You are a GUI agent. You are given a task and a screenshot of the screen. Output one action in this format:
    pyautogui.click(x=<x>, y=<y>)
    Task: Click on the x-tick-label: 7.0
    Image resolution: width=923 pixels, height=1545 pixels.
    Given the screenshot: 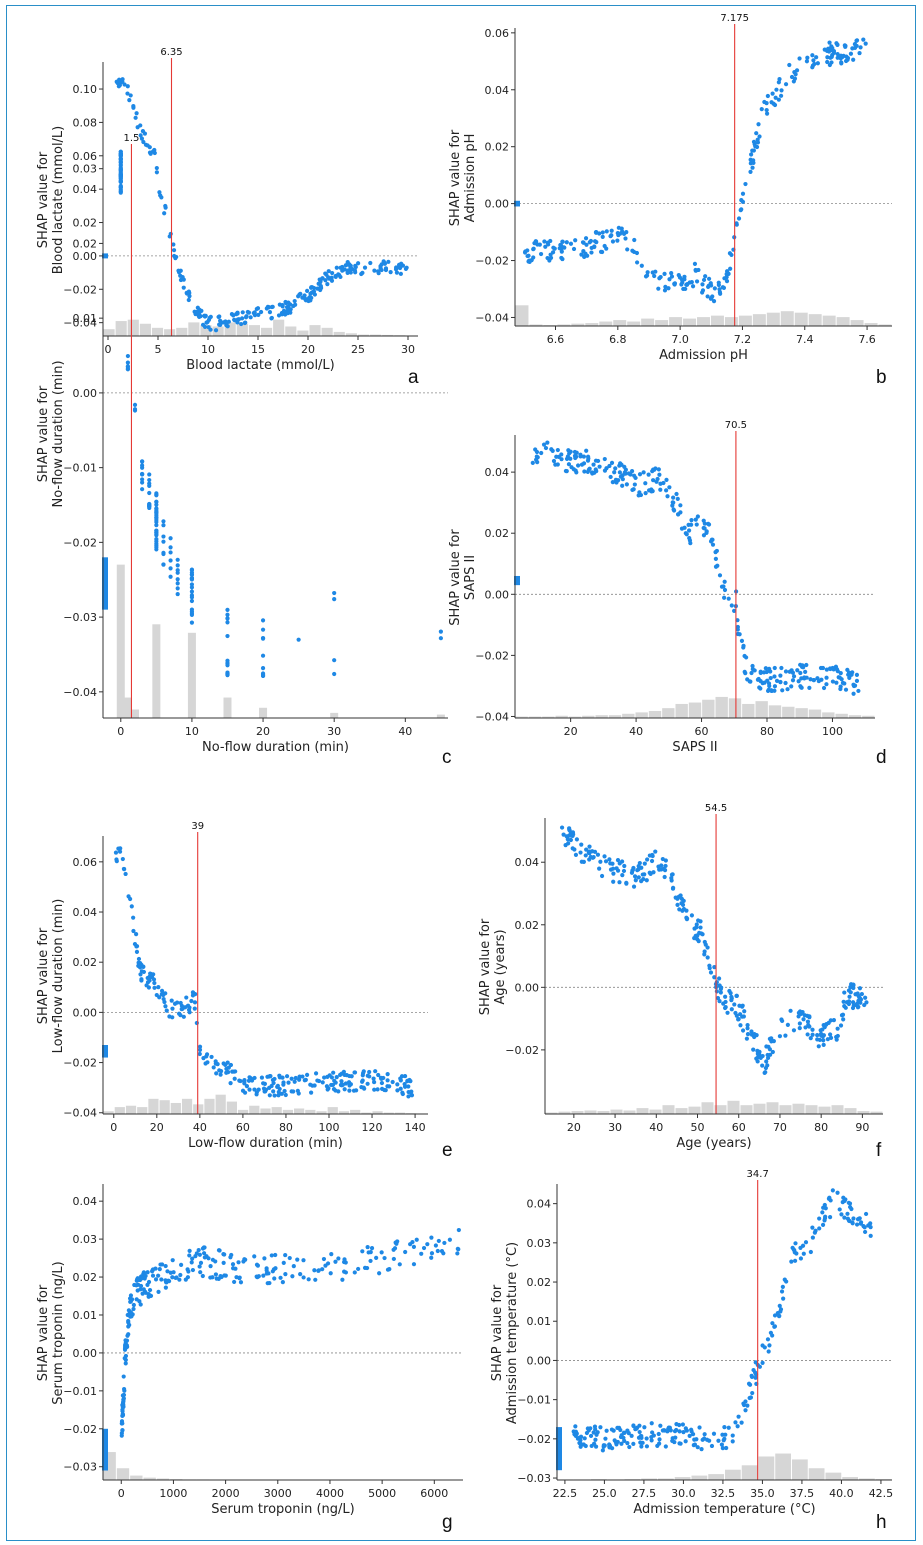 What is the action you would take?
    pyautogui.click(x=680, y=339)
    